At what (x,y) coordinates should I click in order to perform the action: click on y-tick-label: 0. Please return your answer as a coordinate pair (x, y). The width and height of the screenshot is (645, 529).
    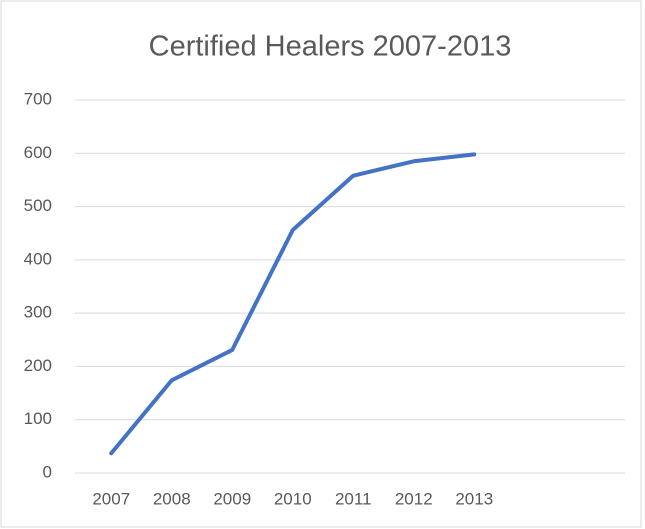
    Looking at the image, I should click on (47, 471).